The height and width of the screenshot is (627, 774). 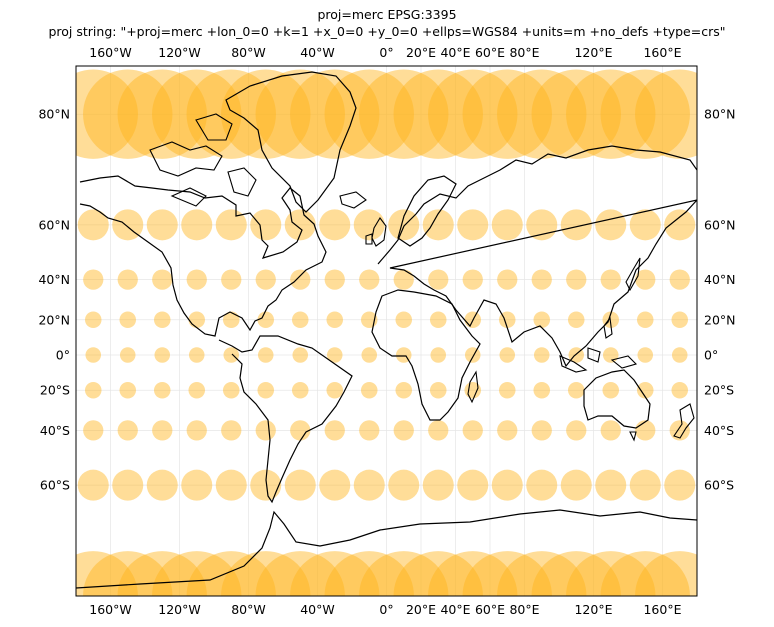 What do you see at coordinates (54, 319) in the screenshot?
I see `lat-tick-label-left: 20°N` at bounding box center [54, 319].